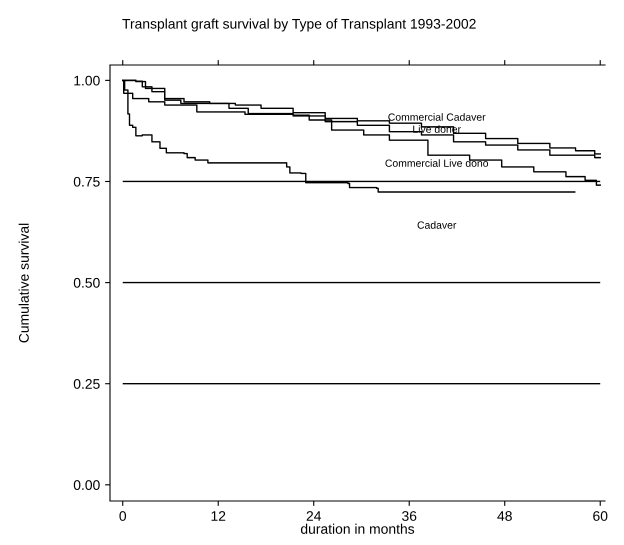 The height and width of the screenshot is (545, 624). Describe the element at coordinates (409, 516) in the screenshot. I see `x-tick-label: 36` at that location.